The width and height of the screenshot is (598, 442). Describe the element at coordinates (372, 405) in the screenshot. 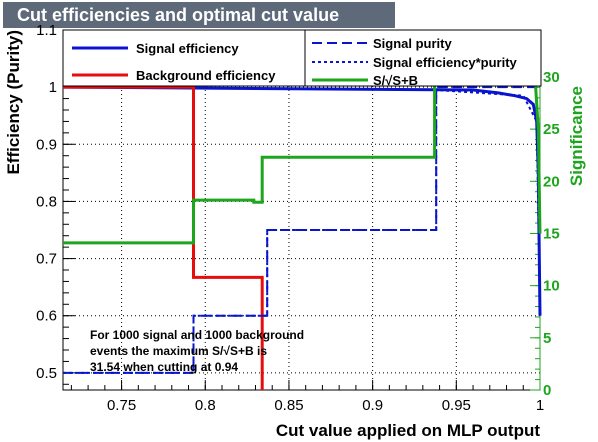

I see `x-tick-label: 0.9` at that location.